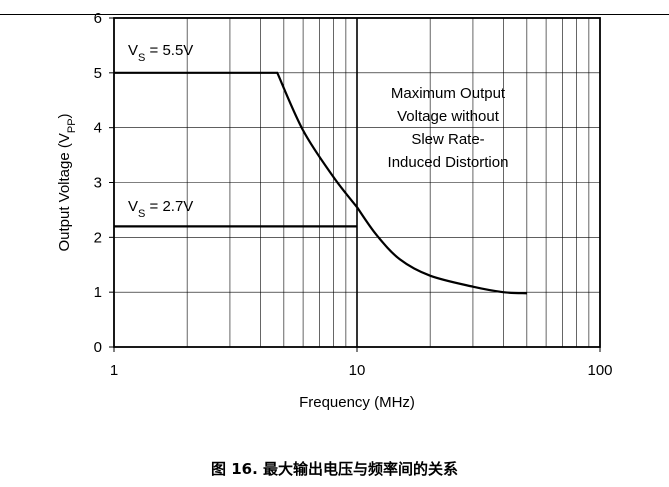  What do you see at coordinates (448, 116) in the screenshot?
I see `annotation-line: Voltage without` at bounding box center [448, 116].